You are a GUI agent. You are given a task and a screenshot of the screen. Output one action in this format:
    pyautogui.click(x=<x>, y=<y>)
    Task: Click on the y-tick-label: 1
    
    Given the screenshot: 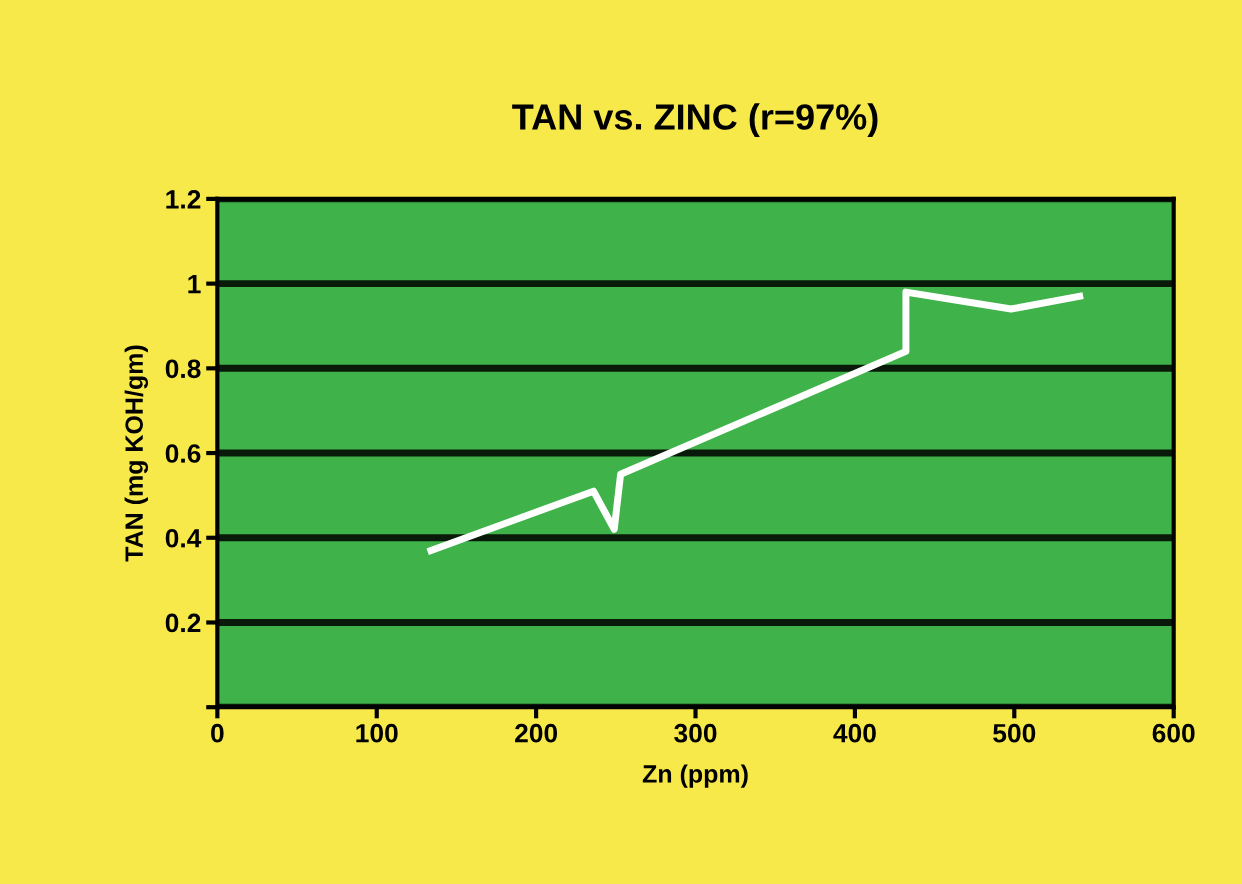 What is the action you would take?
    pyautogui.click(x=194, y=284)
    